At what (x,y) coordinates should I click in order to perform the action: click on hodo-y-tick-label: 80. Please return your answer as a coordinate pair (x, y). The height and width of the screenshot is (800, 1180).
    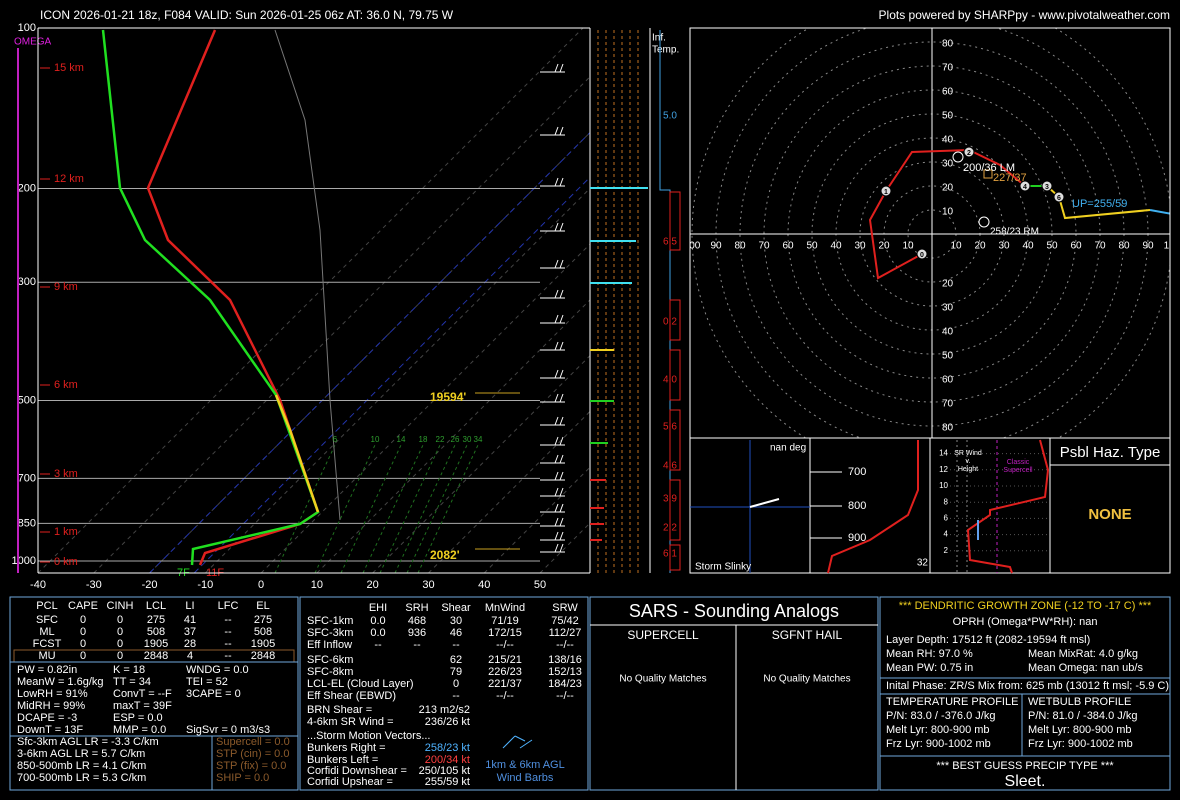
    Looking at the image, I should click on (948, 44).